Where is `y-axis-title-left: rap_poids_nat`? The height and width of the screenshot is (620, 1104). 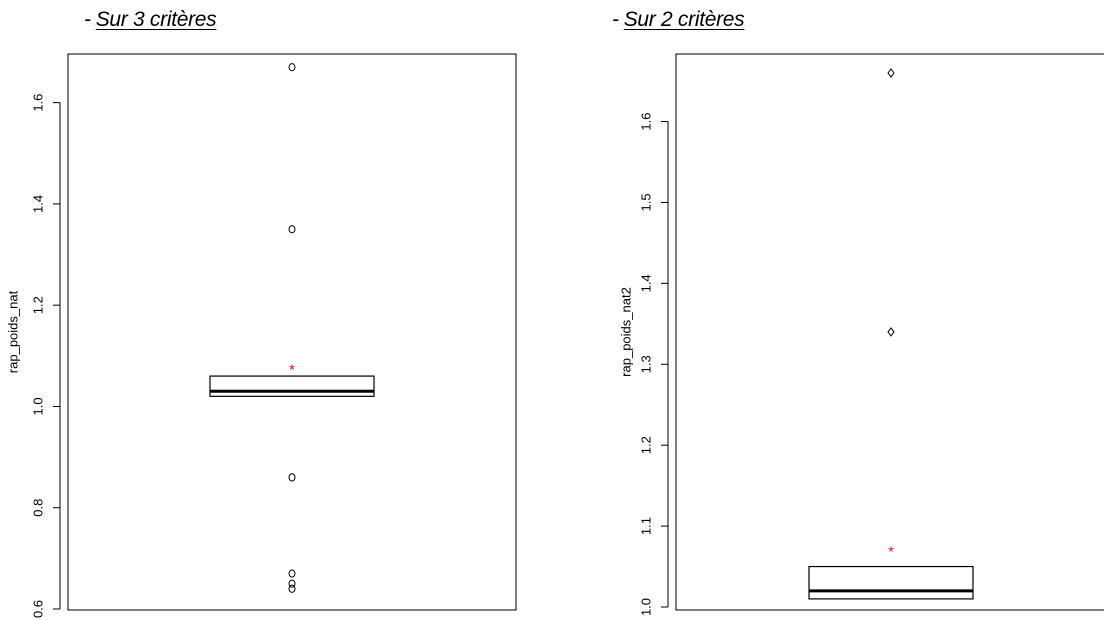 y-axis-title-left: rap_poids_nat is located at coordinates (12, 331).